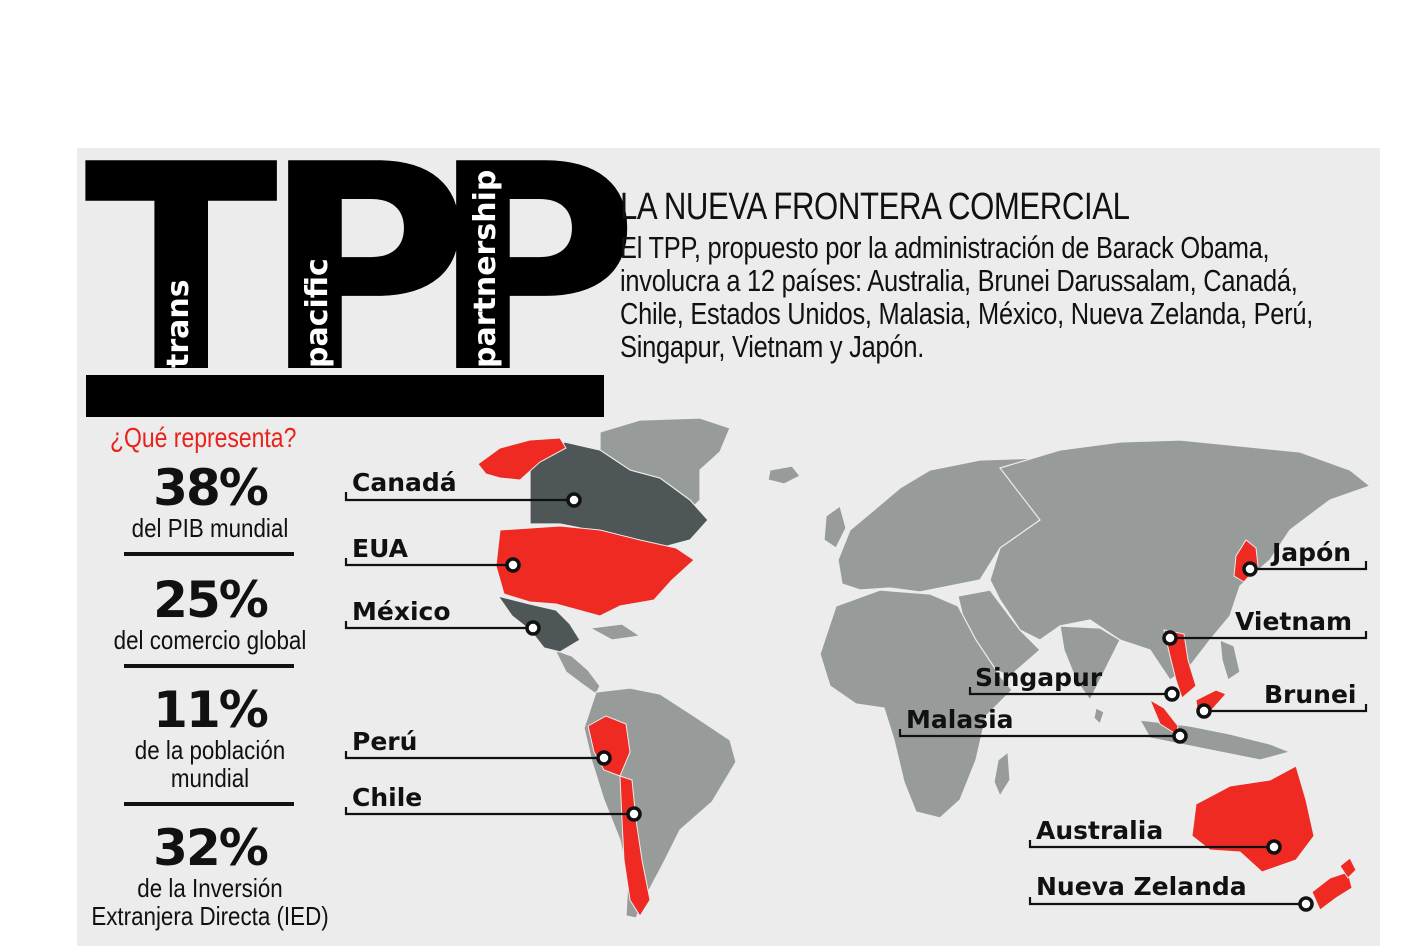 This screenshot has height=946, width=1401. What do you see at coordinates (345, 396) in the screenshot?
I see `logo-bar` at bounding box center [345, 396].